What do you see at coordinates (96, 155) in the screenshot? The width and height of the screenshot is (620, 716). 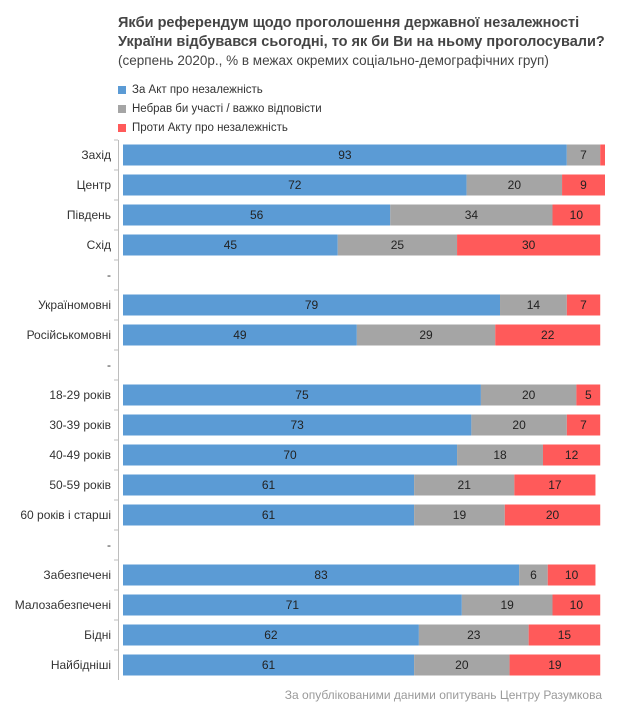 I see `category-label: Захід` at bounding box center [96, 155].